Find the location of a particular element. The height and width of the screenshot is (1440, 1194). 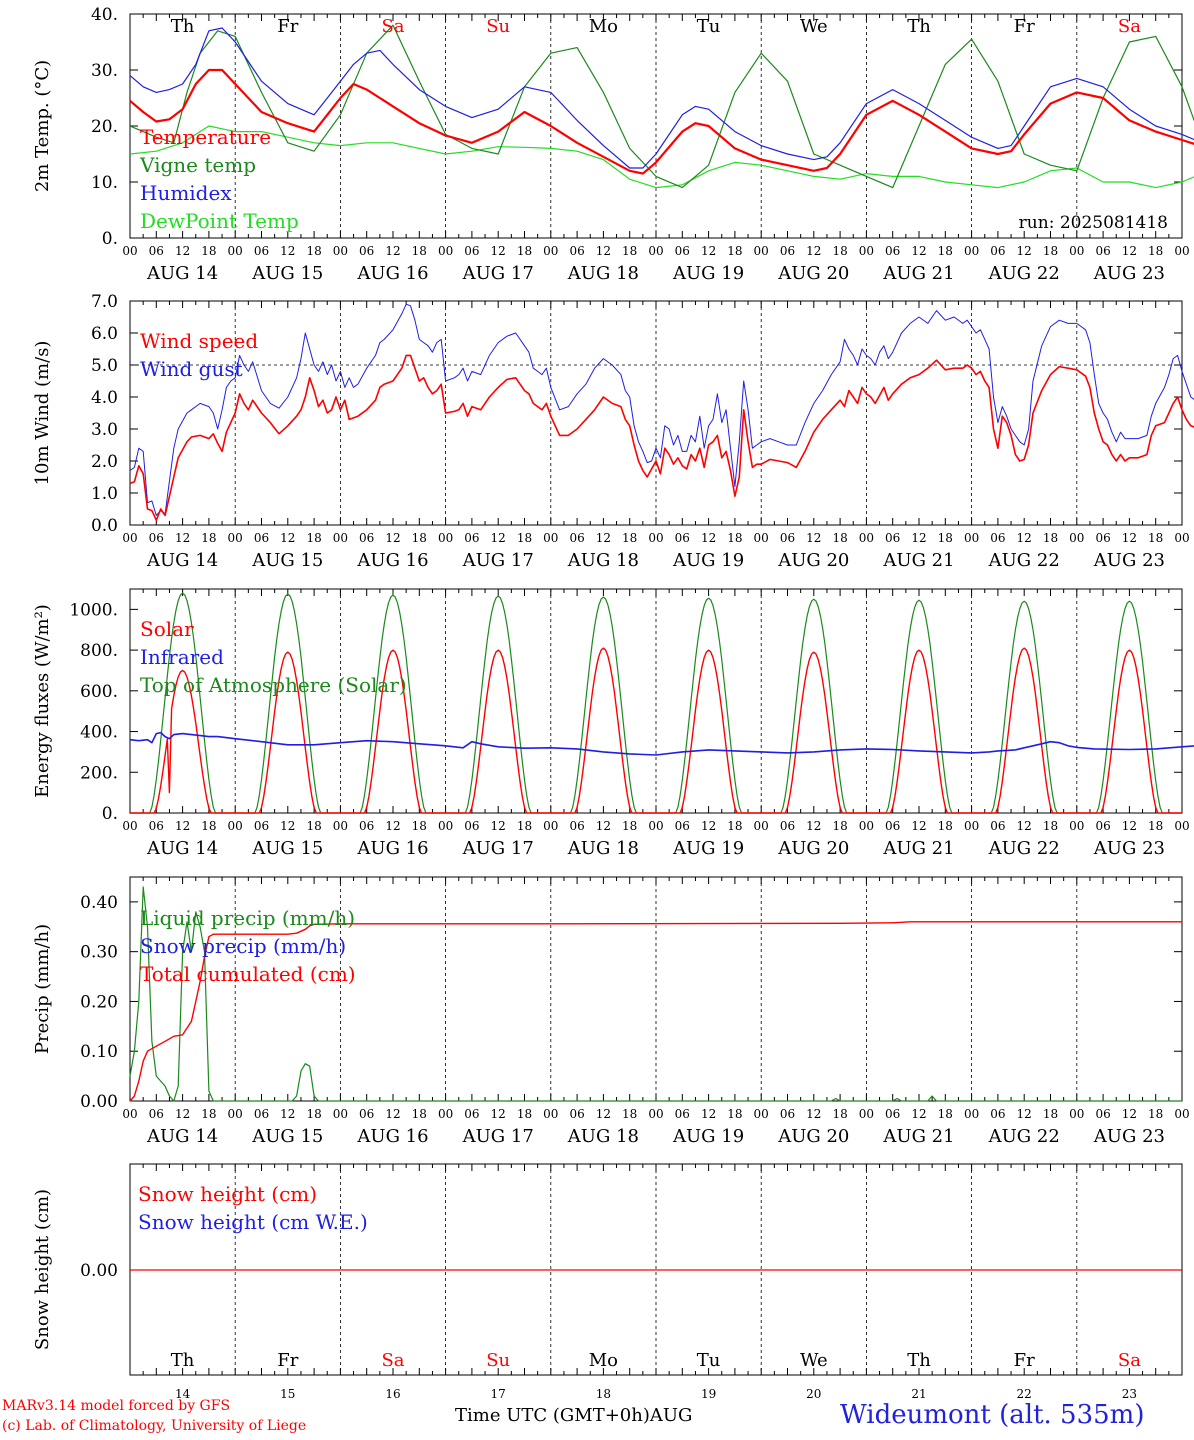

weekday-label: Th is located at coordinates (919, 26).